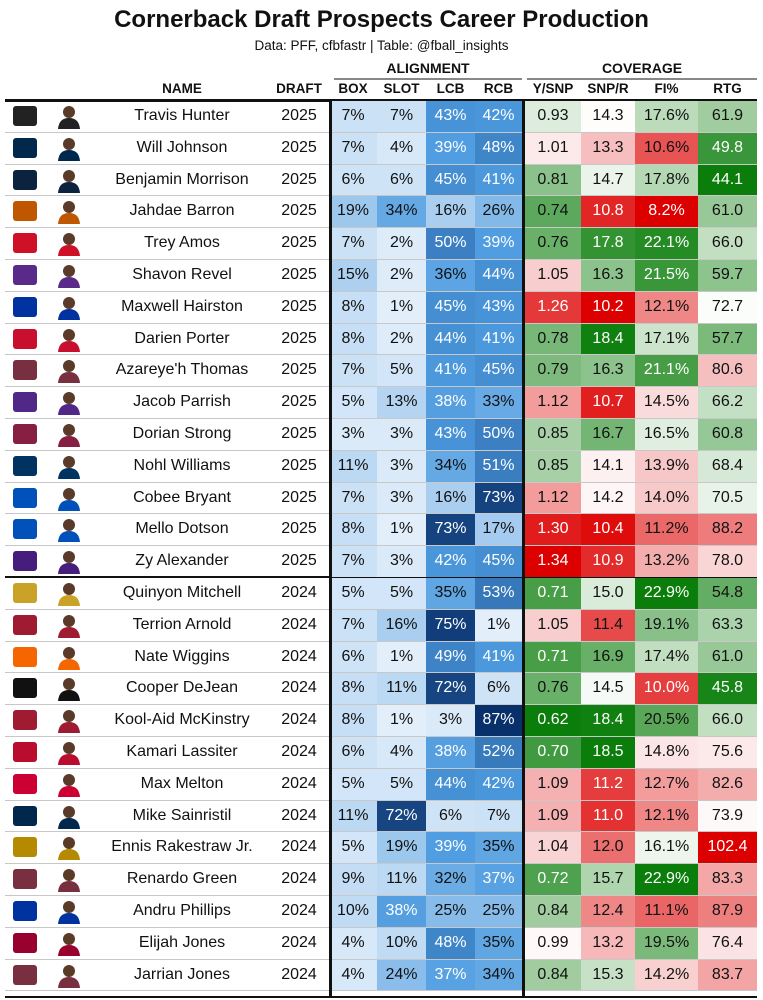 This screenshot has height=1000, width=763. I want to click on cell-rcb: 26%, so click(498, 212).